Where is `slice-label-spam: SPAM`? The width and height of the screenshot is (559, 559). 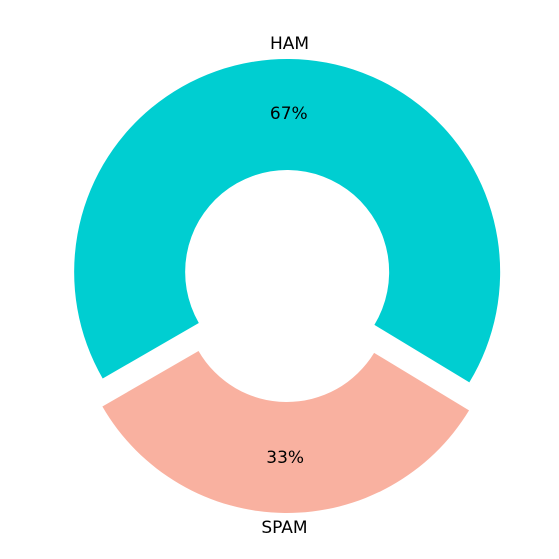 slice-label-spam: SPAM is located at coordinates (284, 528).